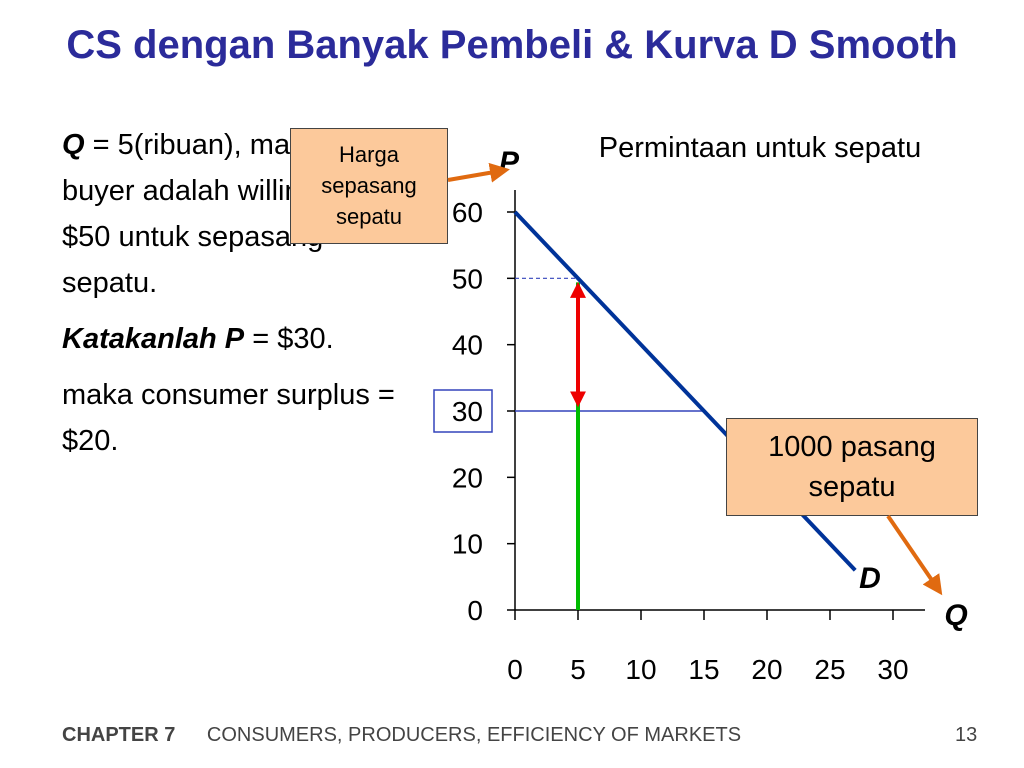 The height and width of the screenshot is (768, 1024). Describe the element at coordinates (870, 578) in the screenshot. I see `demand-series-label: D` at that location.